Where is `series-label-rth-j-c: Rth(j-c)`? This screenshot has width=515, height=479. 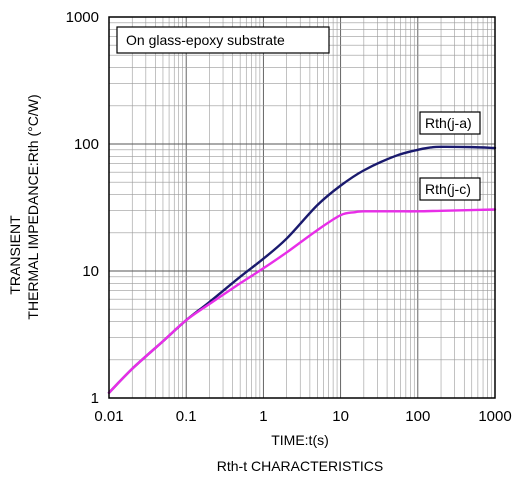 series-label-rth-j-c: Rth(j-c) is located at coordinates (448, 189).